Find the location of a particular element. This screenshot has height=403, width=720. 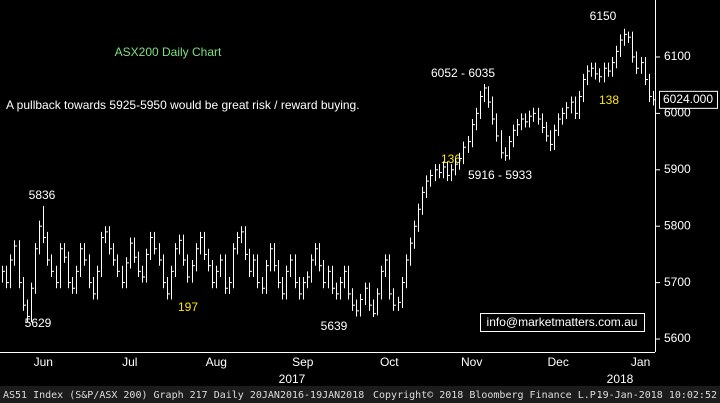

year-label: 2018 is located at coordinates (620, 379).